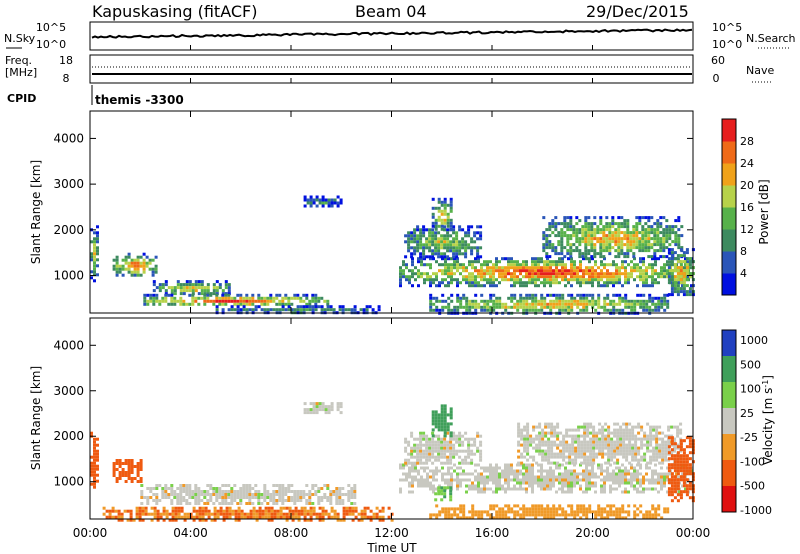  Describe the element at coordinates (492, 533) in the screenshot. I see `x-tick-label: 16:00` at that location.